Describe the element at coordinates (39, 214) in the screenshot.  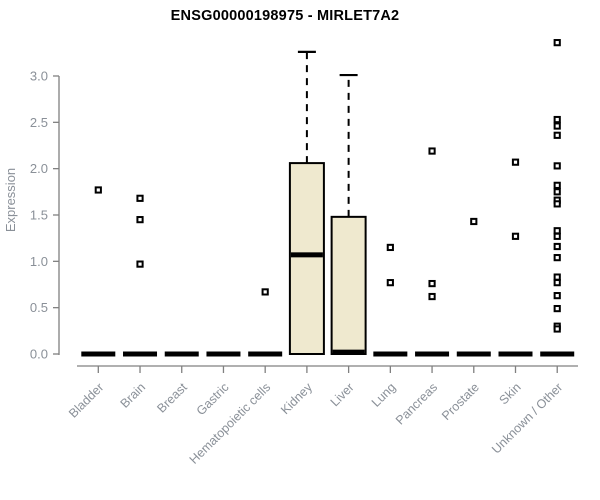
I see `y-tick-label: 1.5` at that location.